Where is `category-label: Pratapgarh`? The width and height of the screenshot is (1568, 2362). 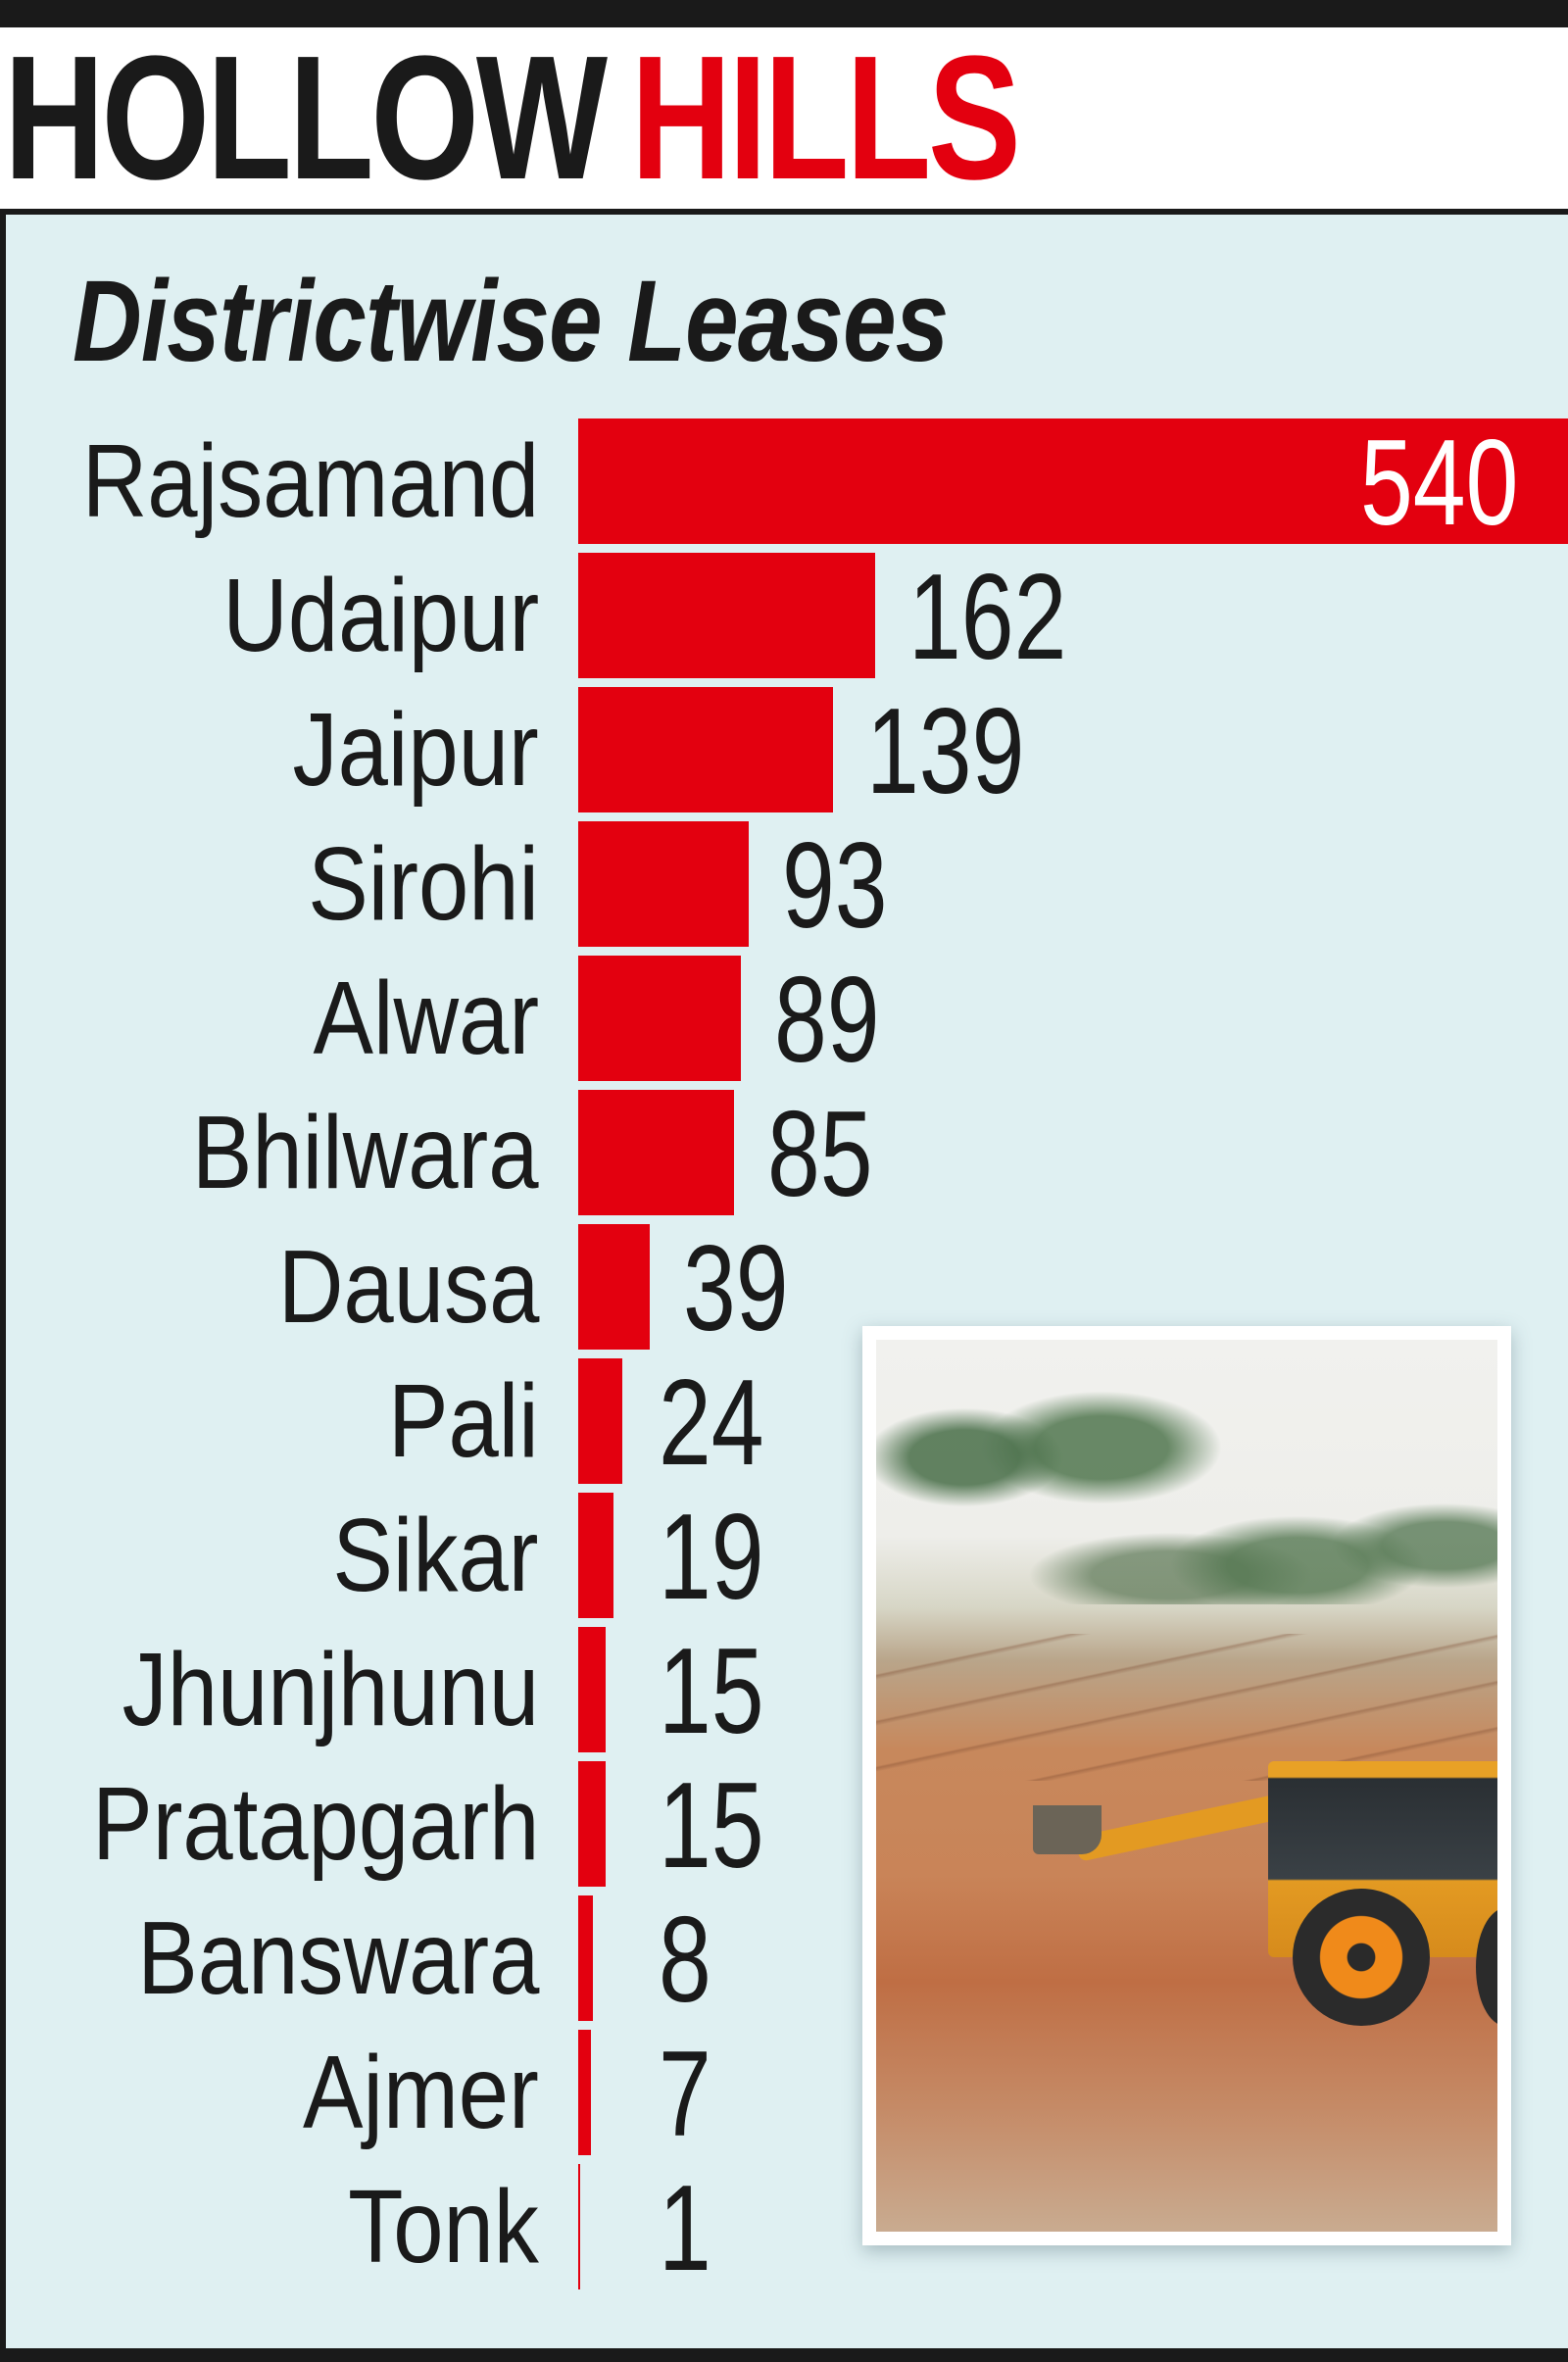
category-label: Pratapgarh is located at coordinates (315, 1824).